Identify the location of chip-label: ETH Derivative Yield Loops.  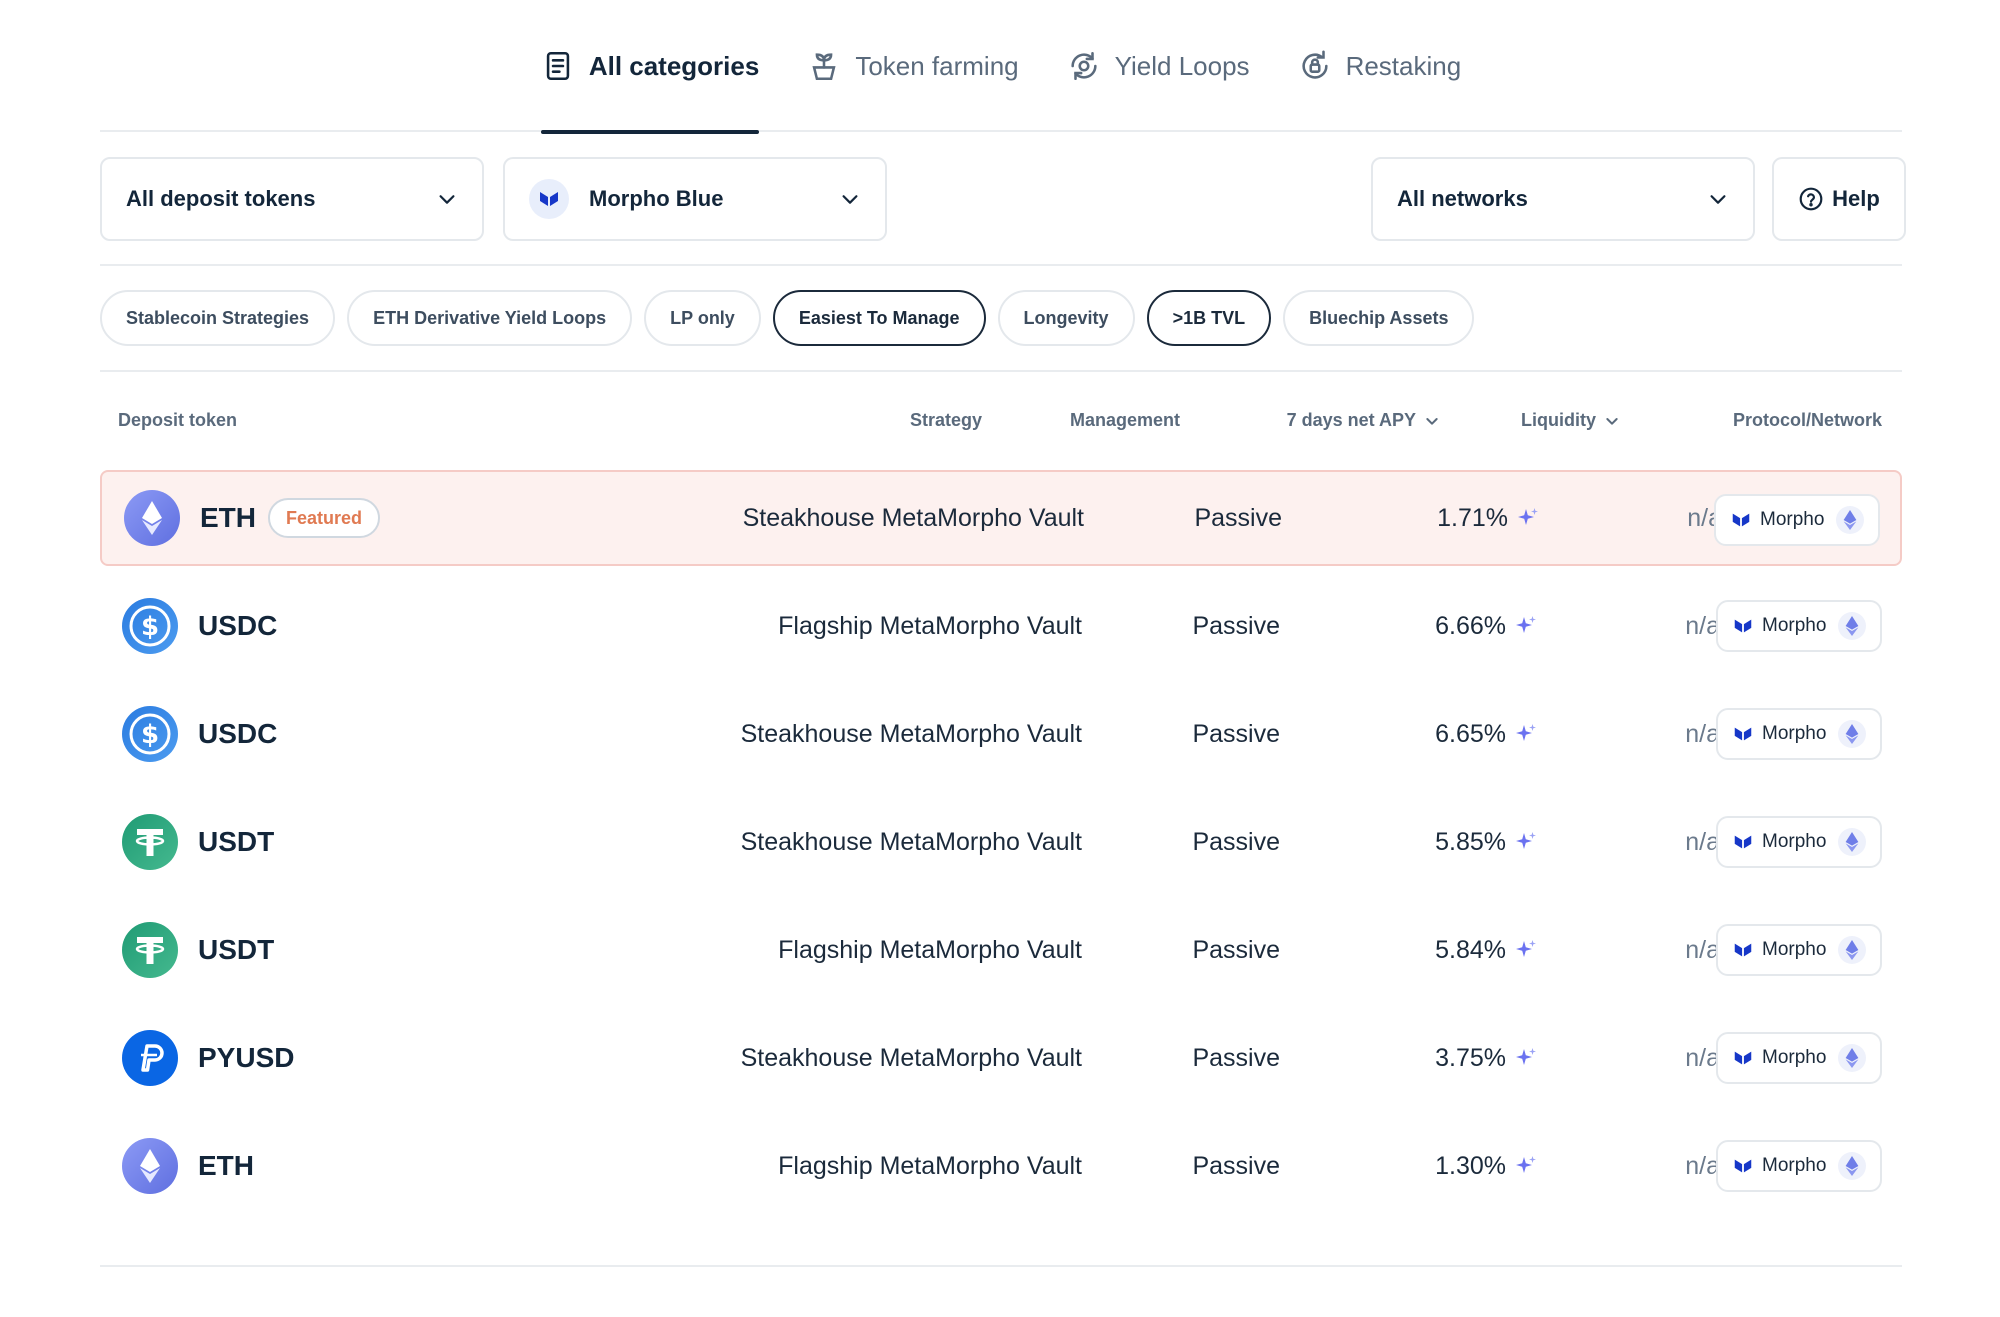
(490, 317).